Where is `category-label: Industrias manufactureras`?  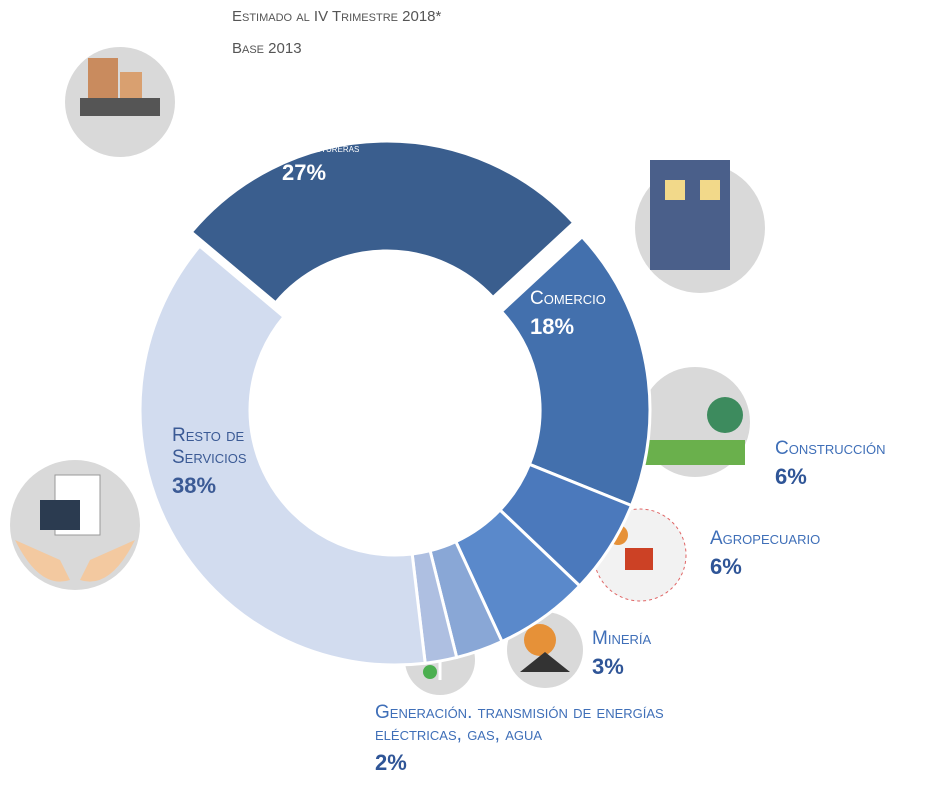 category-label: Industrias manufactureras is located at coordinates (325, 137).